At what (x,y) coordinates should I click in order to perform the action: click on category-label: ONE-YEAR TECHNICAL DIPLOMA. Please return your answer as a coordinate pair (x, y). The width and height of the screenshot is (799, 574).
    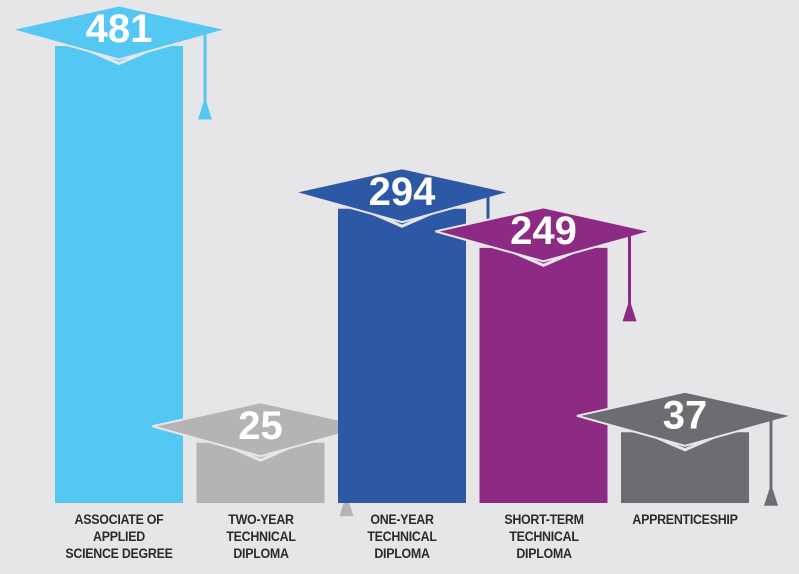
    Looking at the image, I should click on (402, 536).